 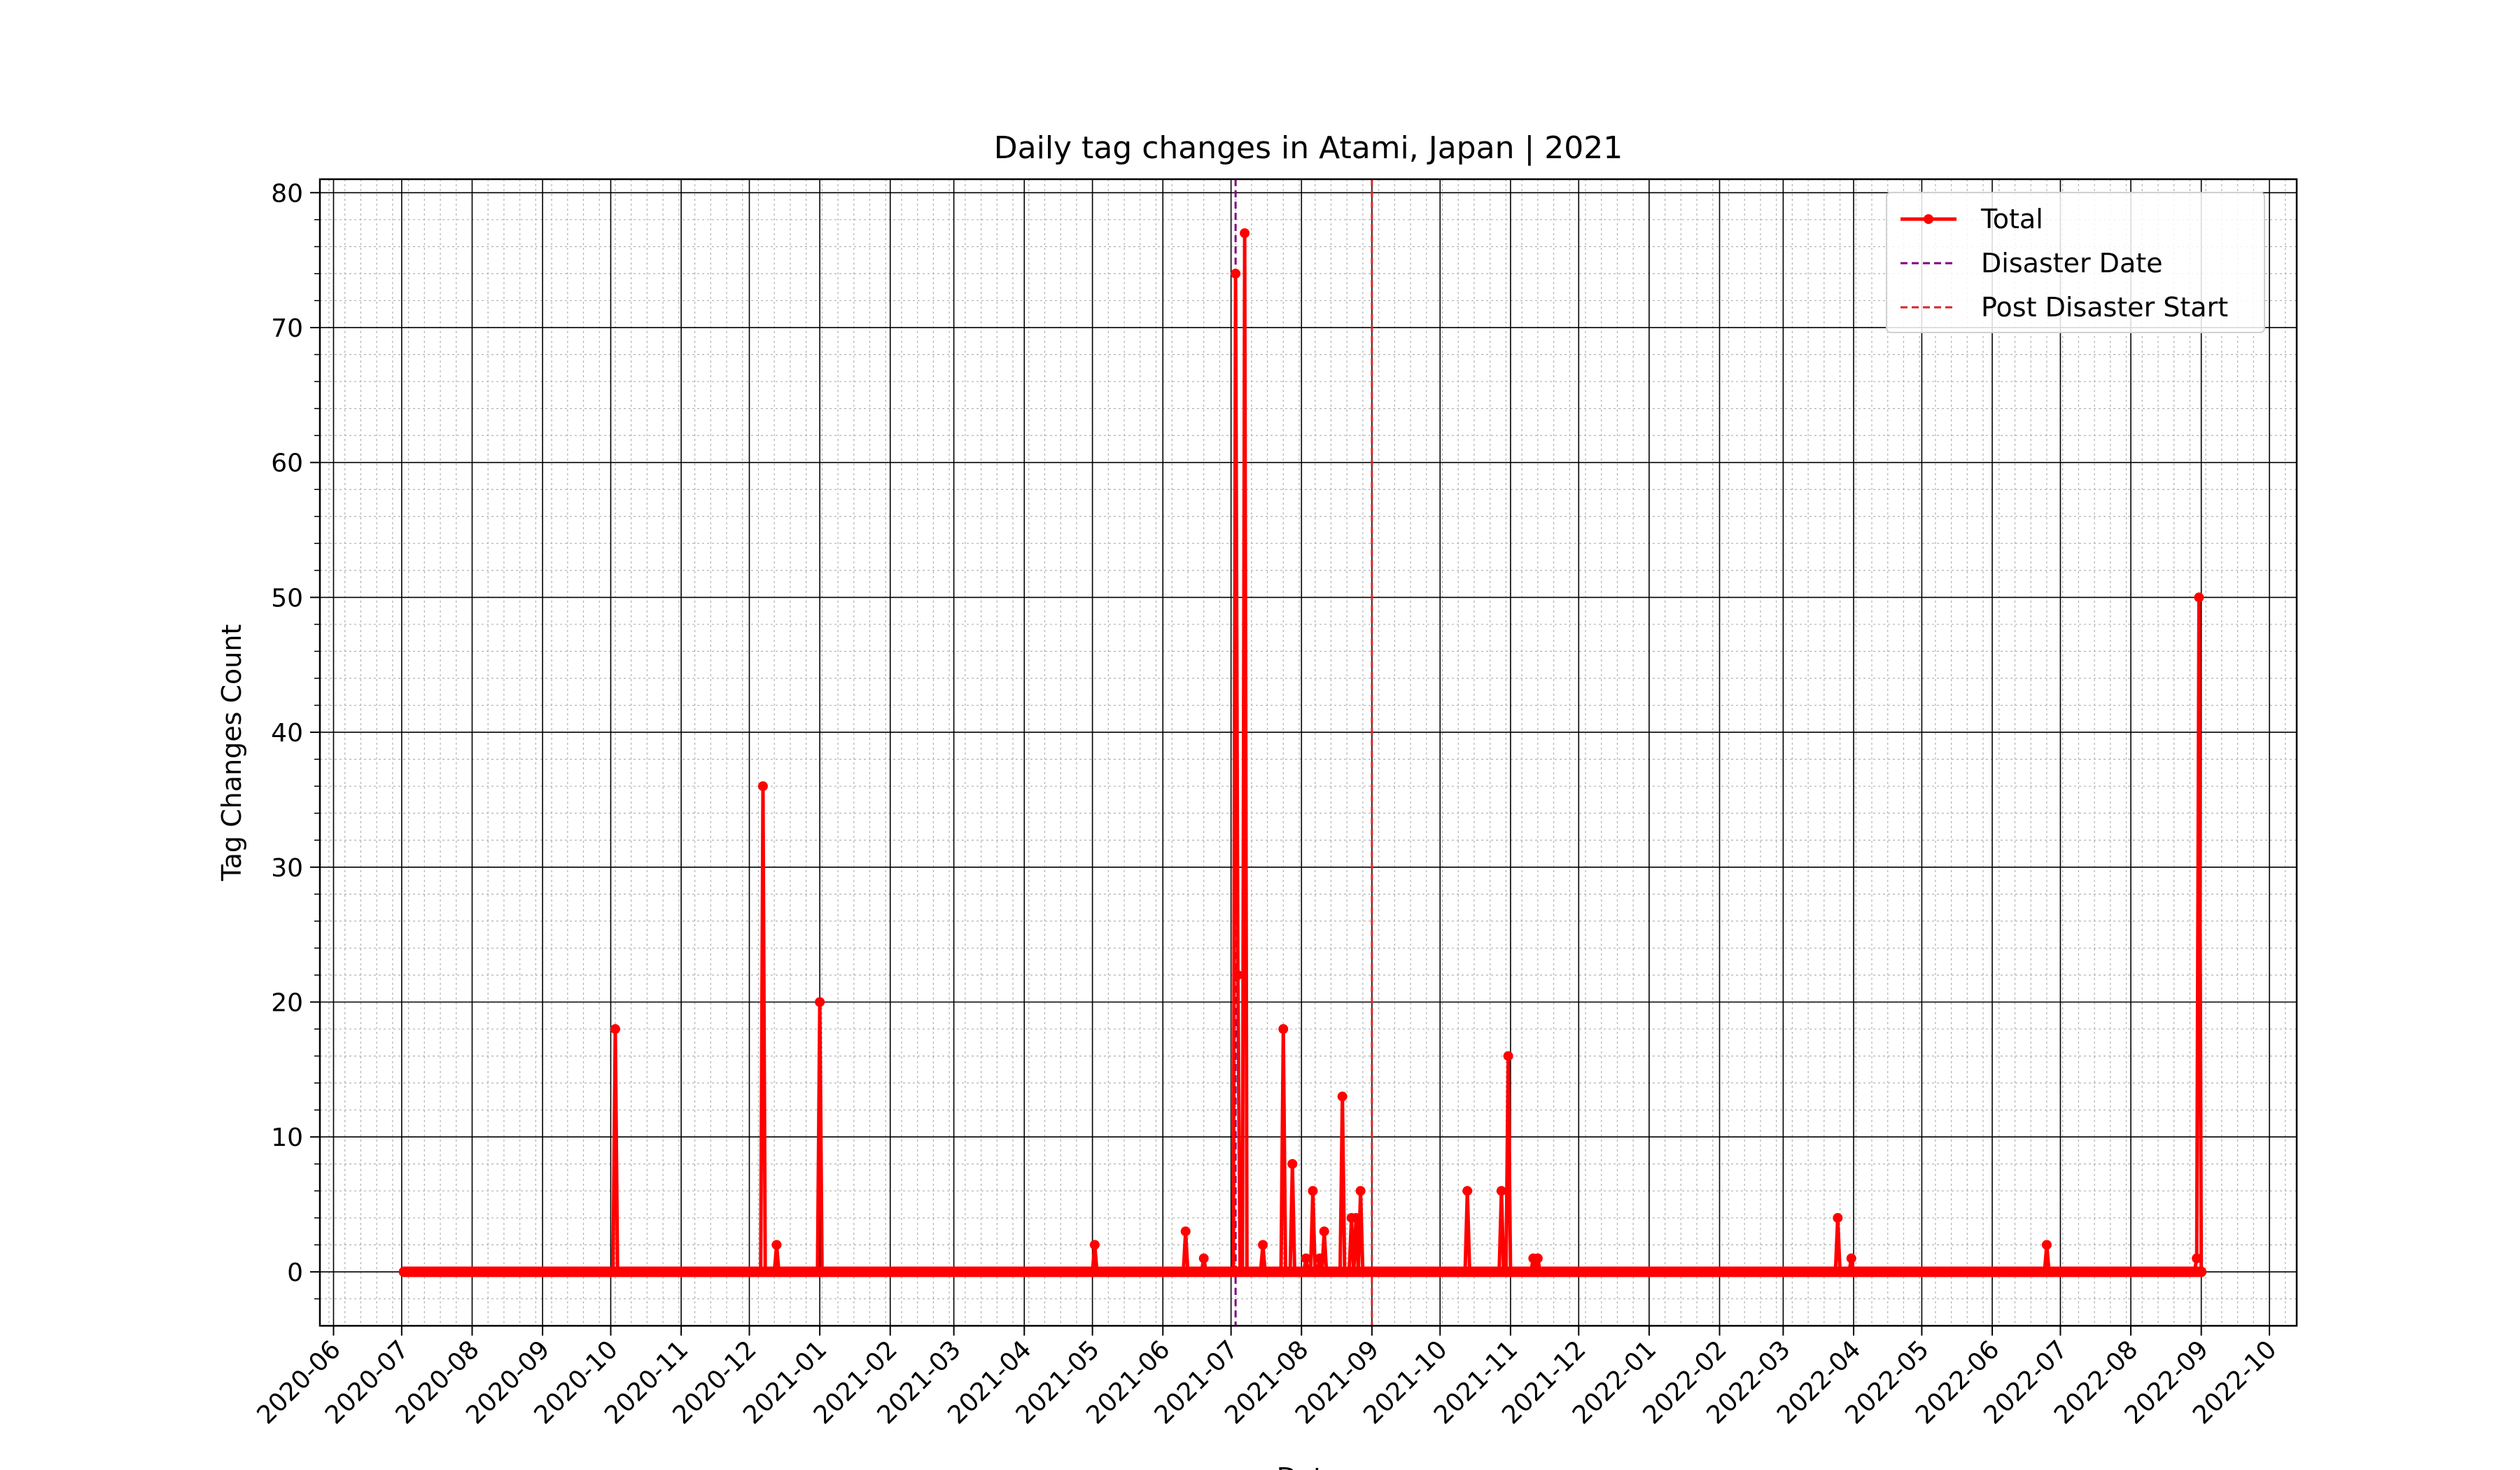 I want to click on x-axis-label: Date, so click(x=1308, y=1466).